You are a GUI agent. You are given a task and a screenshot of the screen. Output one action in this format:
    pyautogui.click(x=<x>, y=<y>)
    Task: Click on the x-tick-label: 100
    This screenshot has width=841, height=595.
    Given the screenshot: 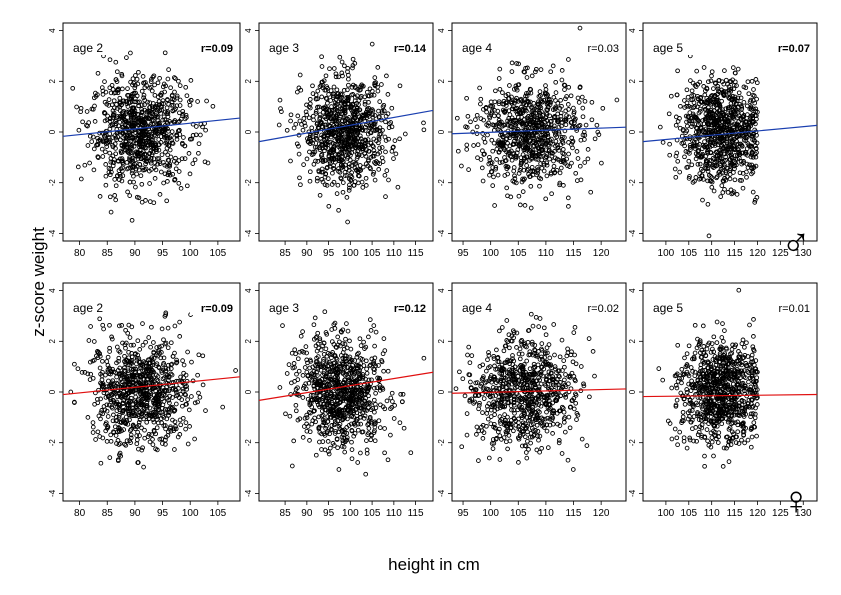 What is the action you would take?
    pyautogui.click(x=350, y=513)
    